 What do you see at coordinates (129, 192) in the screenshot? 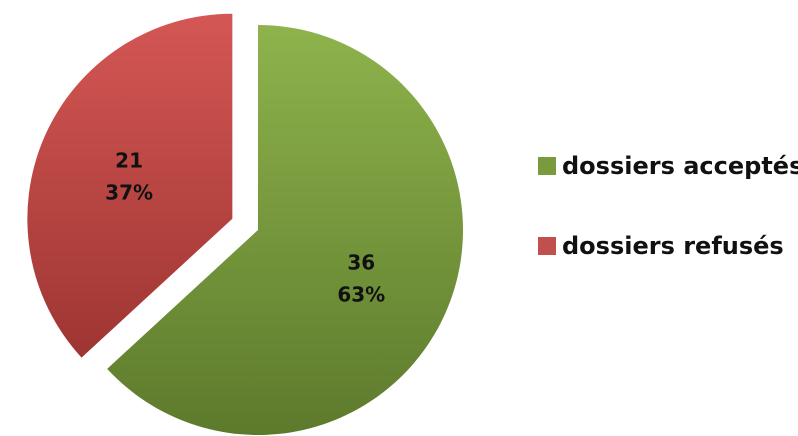
I see `slice-percent: 37%` at bounding box center [129, 192].